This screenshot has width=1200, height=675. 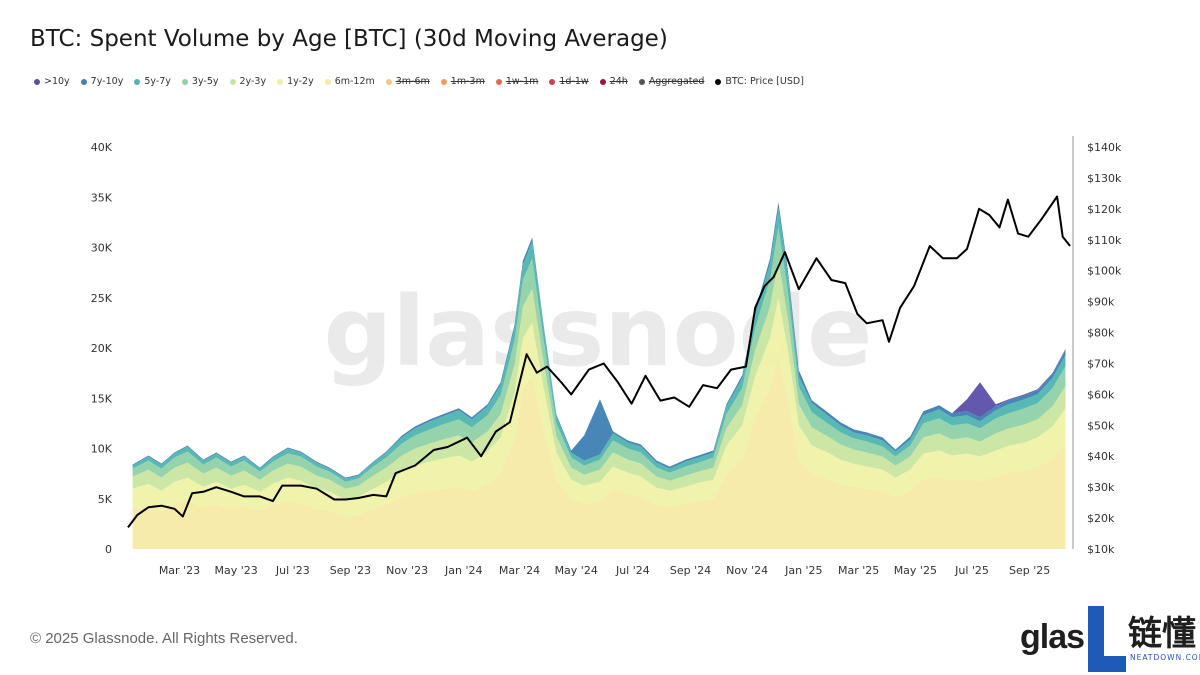 What do you see at coordinates (971, 570) in the screenshot?
I see `x-tick-label: Jul '25` at bounding box center [971, 570].